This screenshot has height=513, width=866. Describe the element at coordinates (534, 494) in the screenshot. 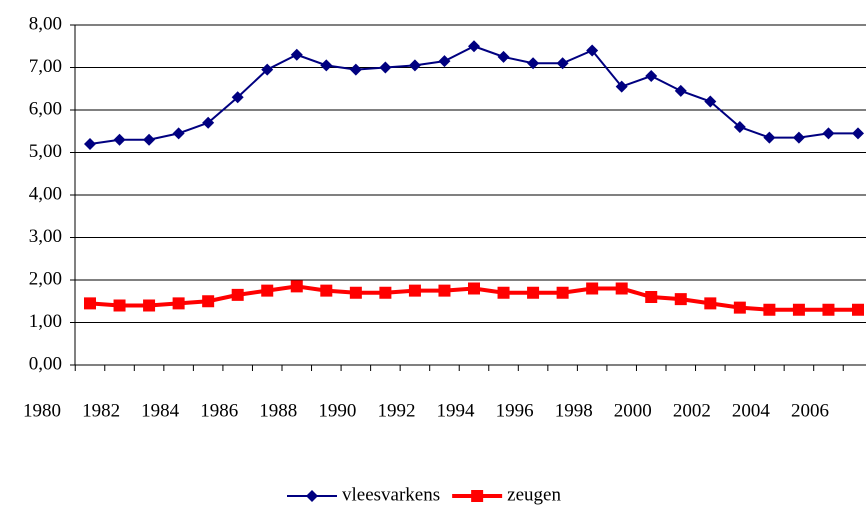

I see `legend-label: zeugen` at that location.